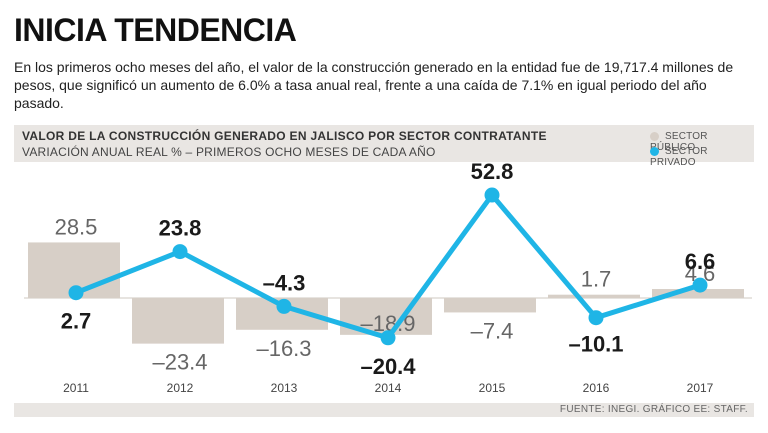 This screenshot has height=433, width=768. I want to click on legend-label-privado: SECTOR PRIVADO, so click(679, 157).